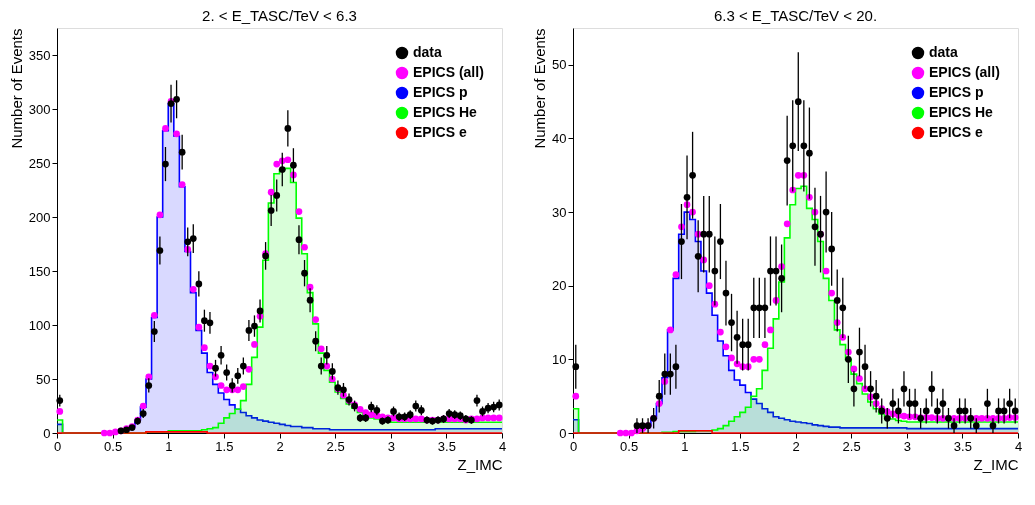  What do you see at coordinates (39, 163) in the screenshot?
I see `y-tick-label: 250` at bounding box center [39, 163].